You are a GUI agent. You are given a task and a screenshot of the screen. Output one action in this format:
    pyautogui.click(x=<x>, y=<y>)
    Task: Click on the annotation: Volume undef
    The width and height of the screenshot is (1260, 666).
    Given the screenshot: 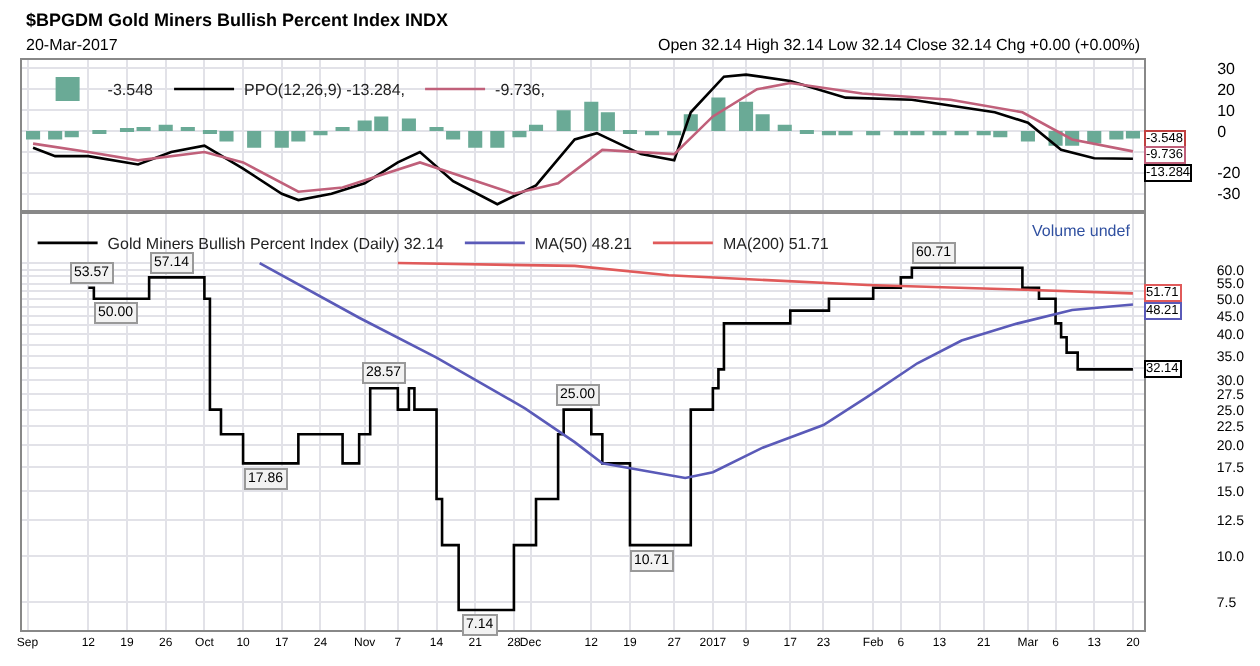 What is the action you would take?
    pyautogui.click(x=1082, y=231)
    